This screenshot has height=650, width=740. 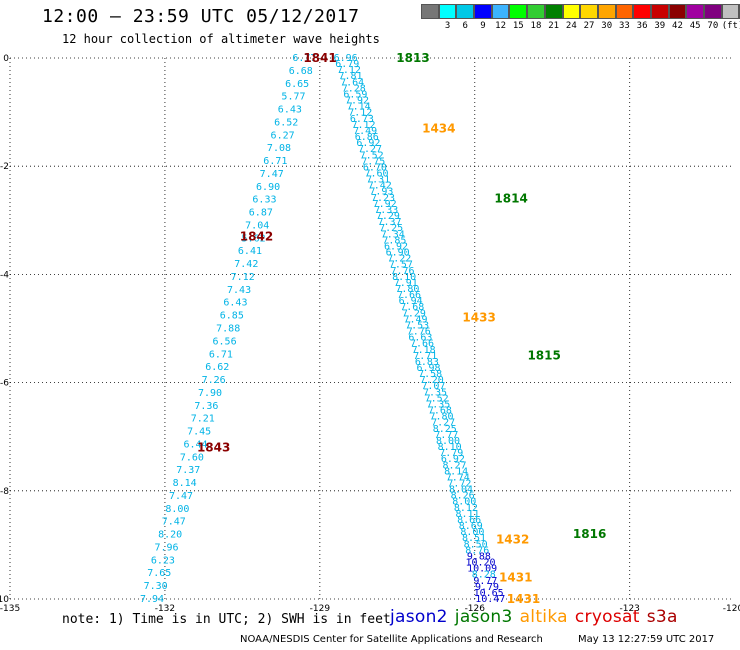 What do you see at coordinates (430, 374) in the screenshot?
I see `swh-value-label: 7.58` at bounding box center [430, 374].